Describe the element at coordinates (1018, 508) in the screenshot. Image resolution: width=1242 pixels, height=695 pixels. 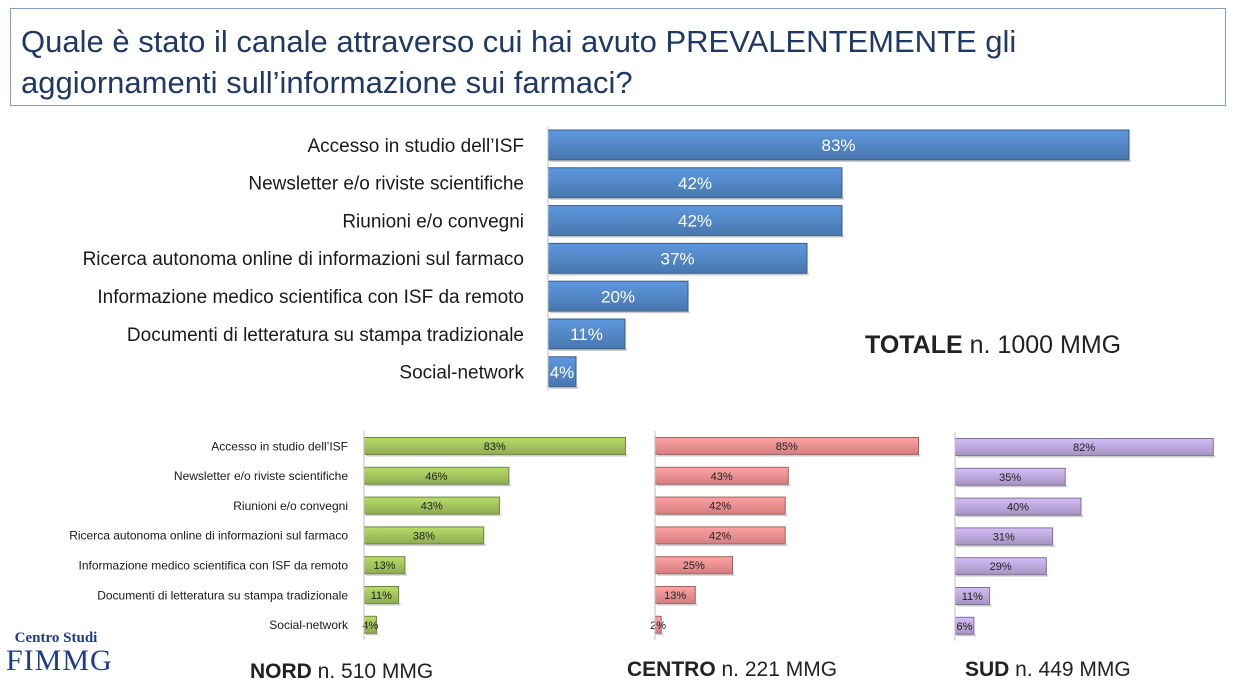
I see `sud-value-label-2: 40%` at that location.